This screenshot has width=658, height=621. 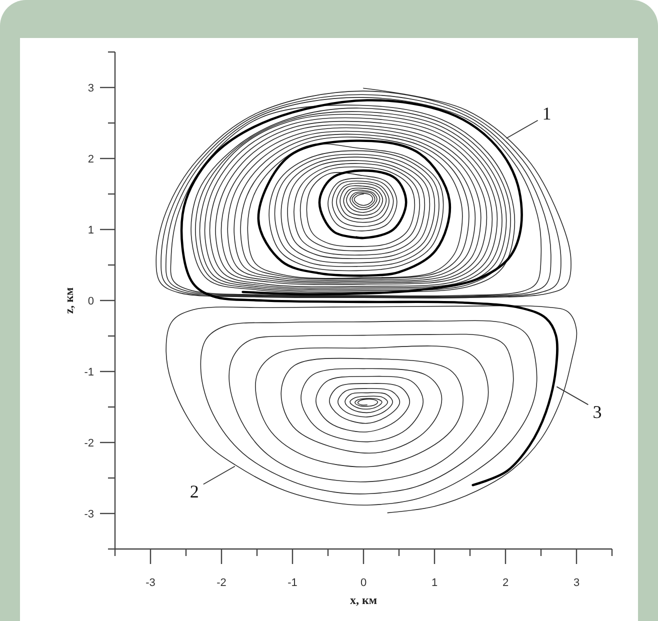 I want to click on annotation: 1, so click(x=547, y=114).